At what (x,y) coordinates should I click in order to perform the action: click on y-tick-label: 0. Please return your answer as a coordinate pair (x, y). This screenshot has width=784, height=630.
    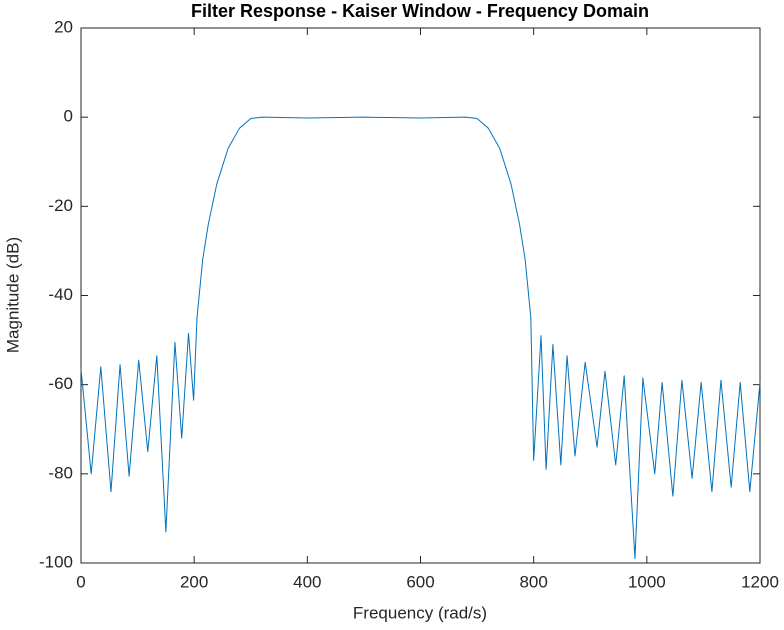
    Looking at the image, I should click on (68, 116).